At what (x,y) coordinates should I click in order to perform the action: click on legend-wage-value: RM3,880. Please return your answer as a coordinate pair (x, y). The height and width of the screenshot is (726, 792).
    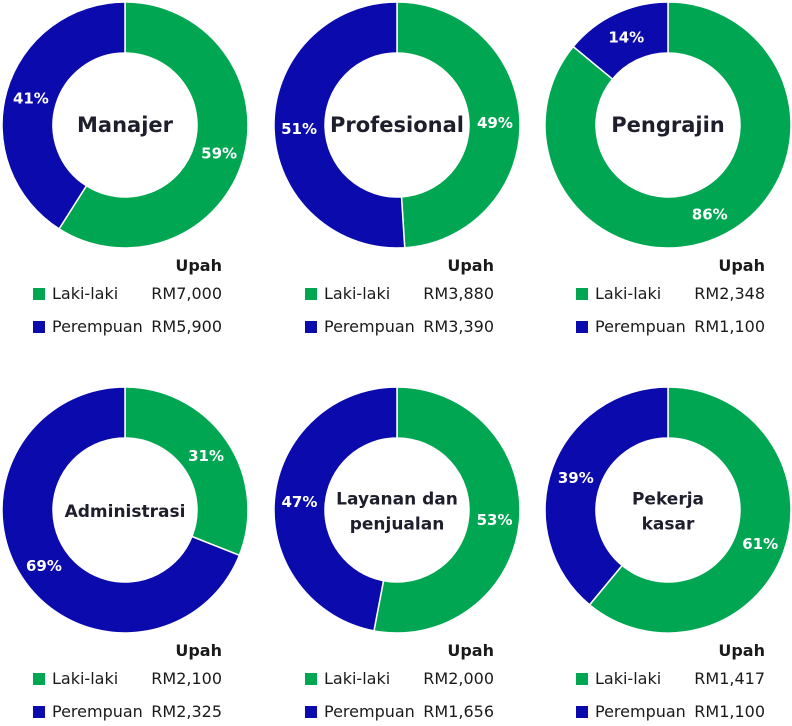
    Looking at the image, I should click on (458, 293).